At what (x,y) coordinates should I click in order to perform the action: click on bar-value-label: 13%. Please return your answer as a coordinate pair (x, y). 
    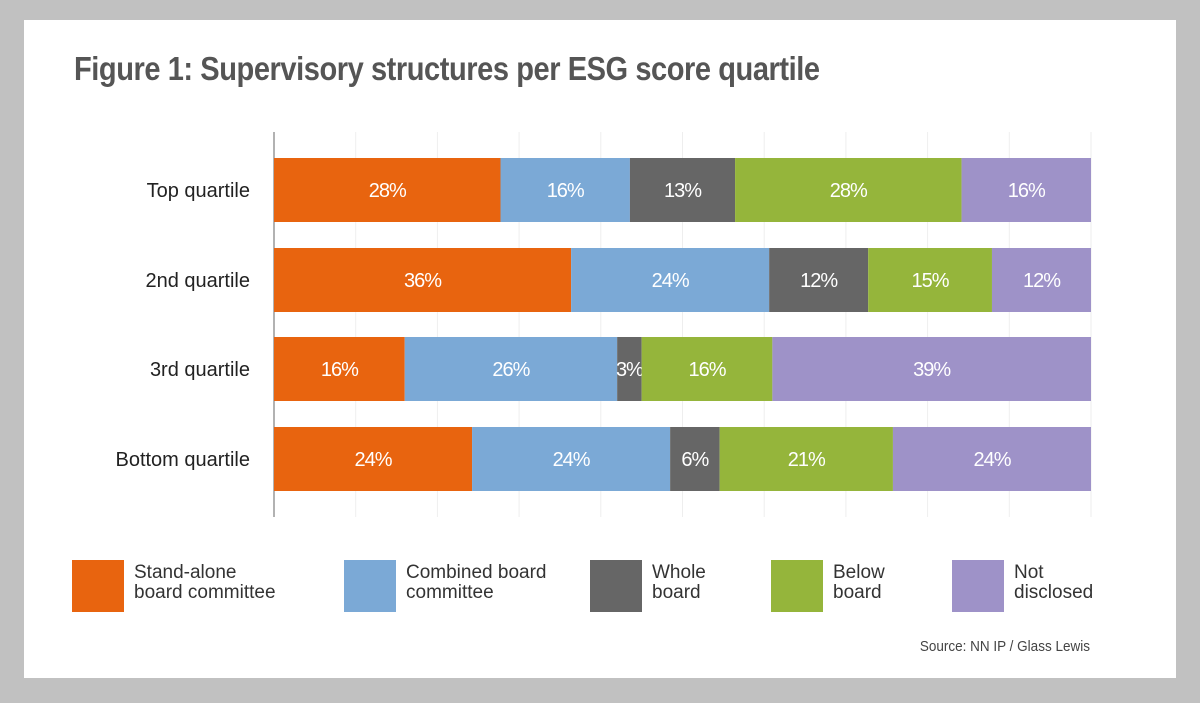
    Looking at the image, I should click on (683, 191).